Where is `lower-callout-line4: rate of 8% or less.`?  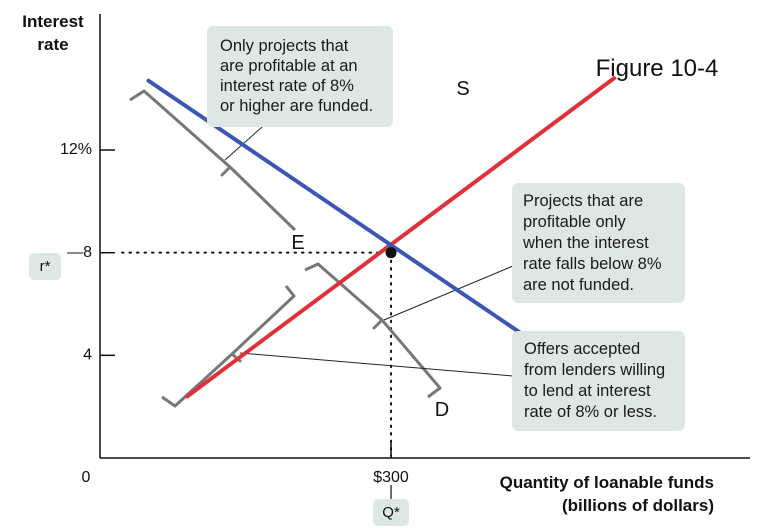
lower-callout-line4: rate of 8% or less. is located at coordinates (590, 412).